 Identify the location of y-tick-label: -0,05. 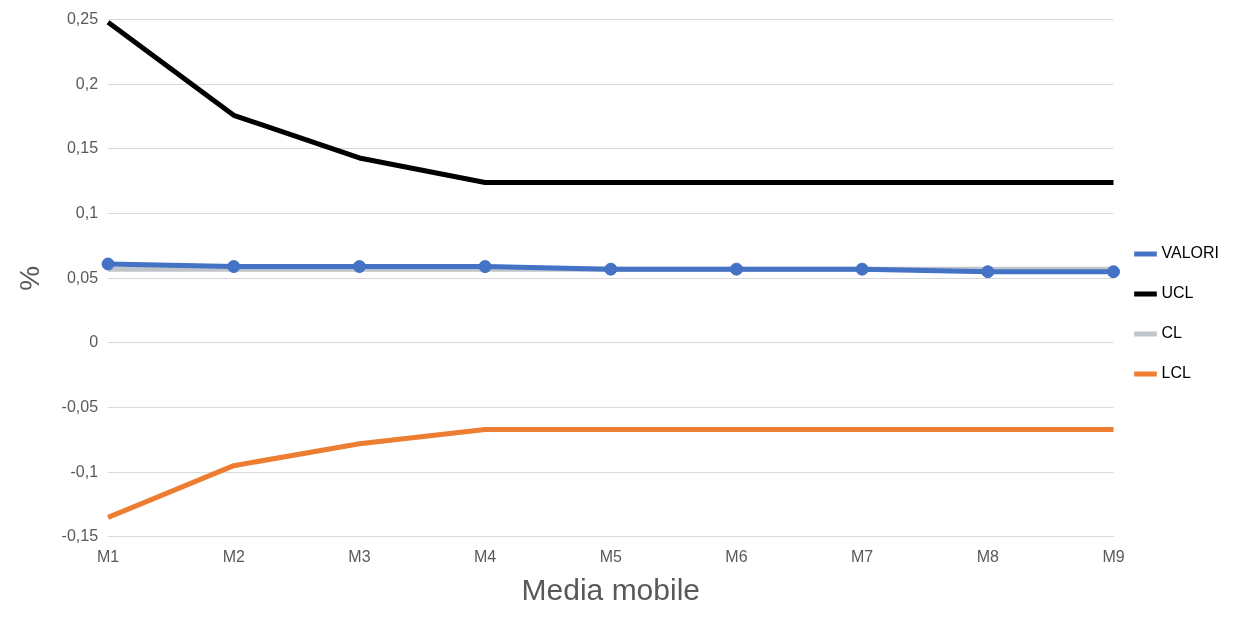
(80, 406).